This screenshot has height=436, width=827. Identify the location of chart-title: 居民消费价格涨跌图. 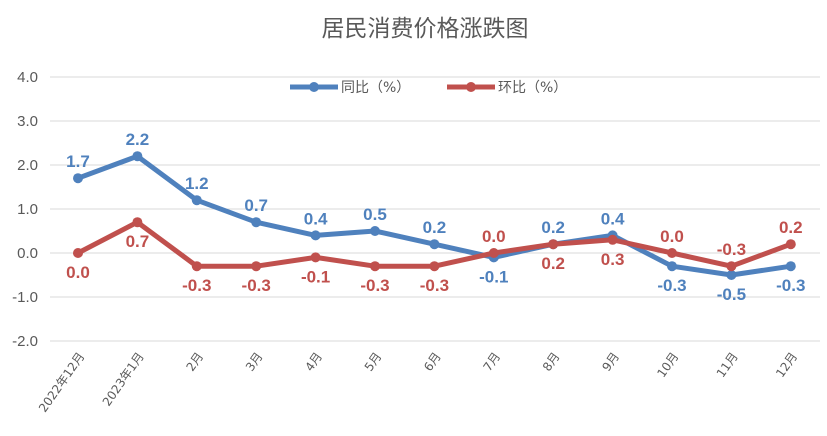
(425, 29).